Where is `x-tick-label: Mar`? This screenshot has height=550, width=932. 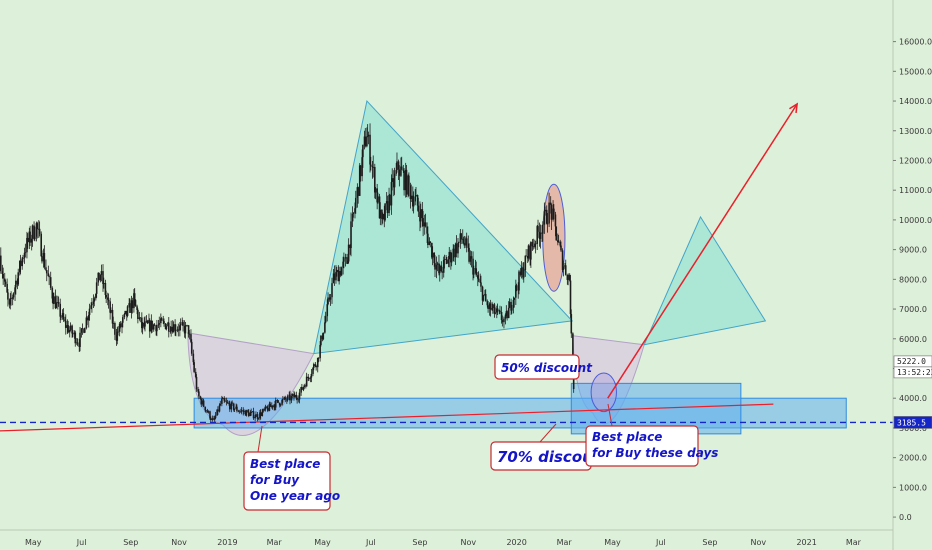 x-tick-label: Mar is located at coordinates (565, 542).